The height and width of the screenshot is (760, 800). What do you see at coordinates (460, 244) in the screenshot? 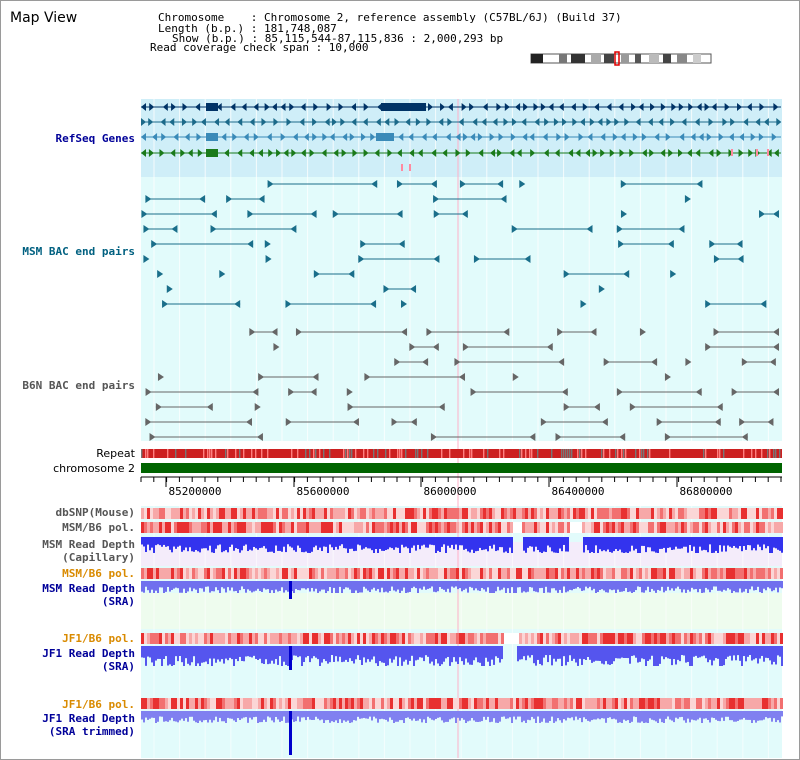
I see `msm-bac-pairs-track` at bounding box center [460, 244].